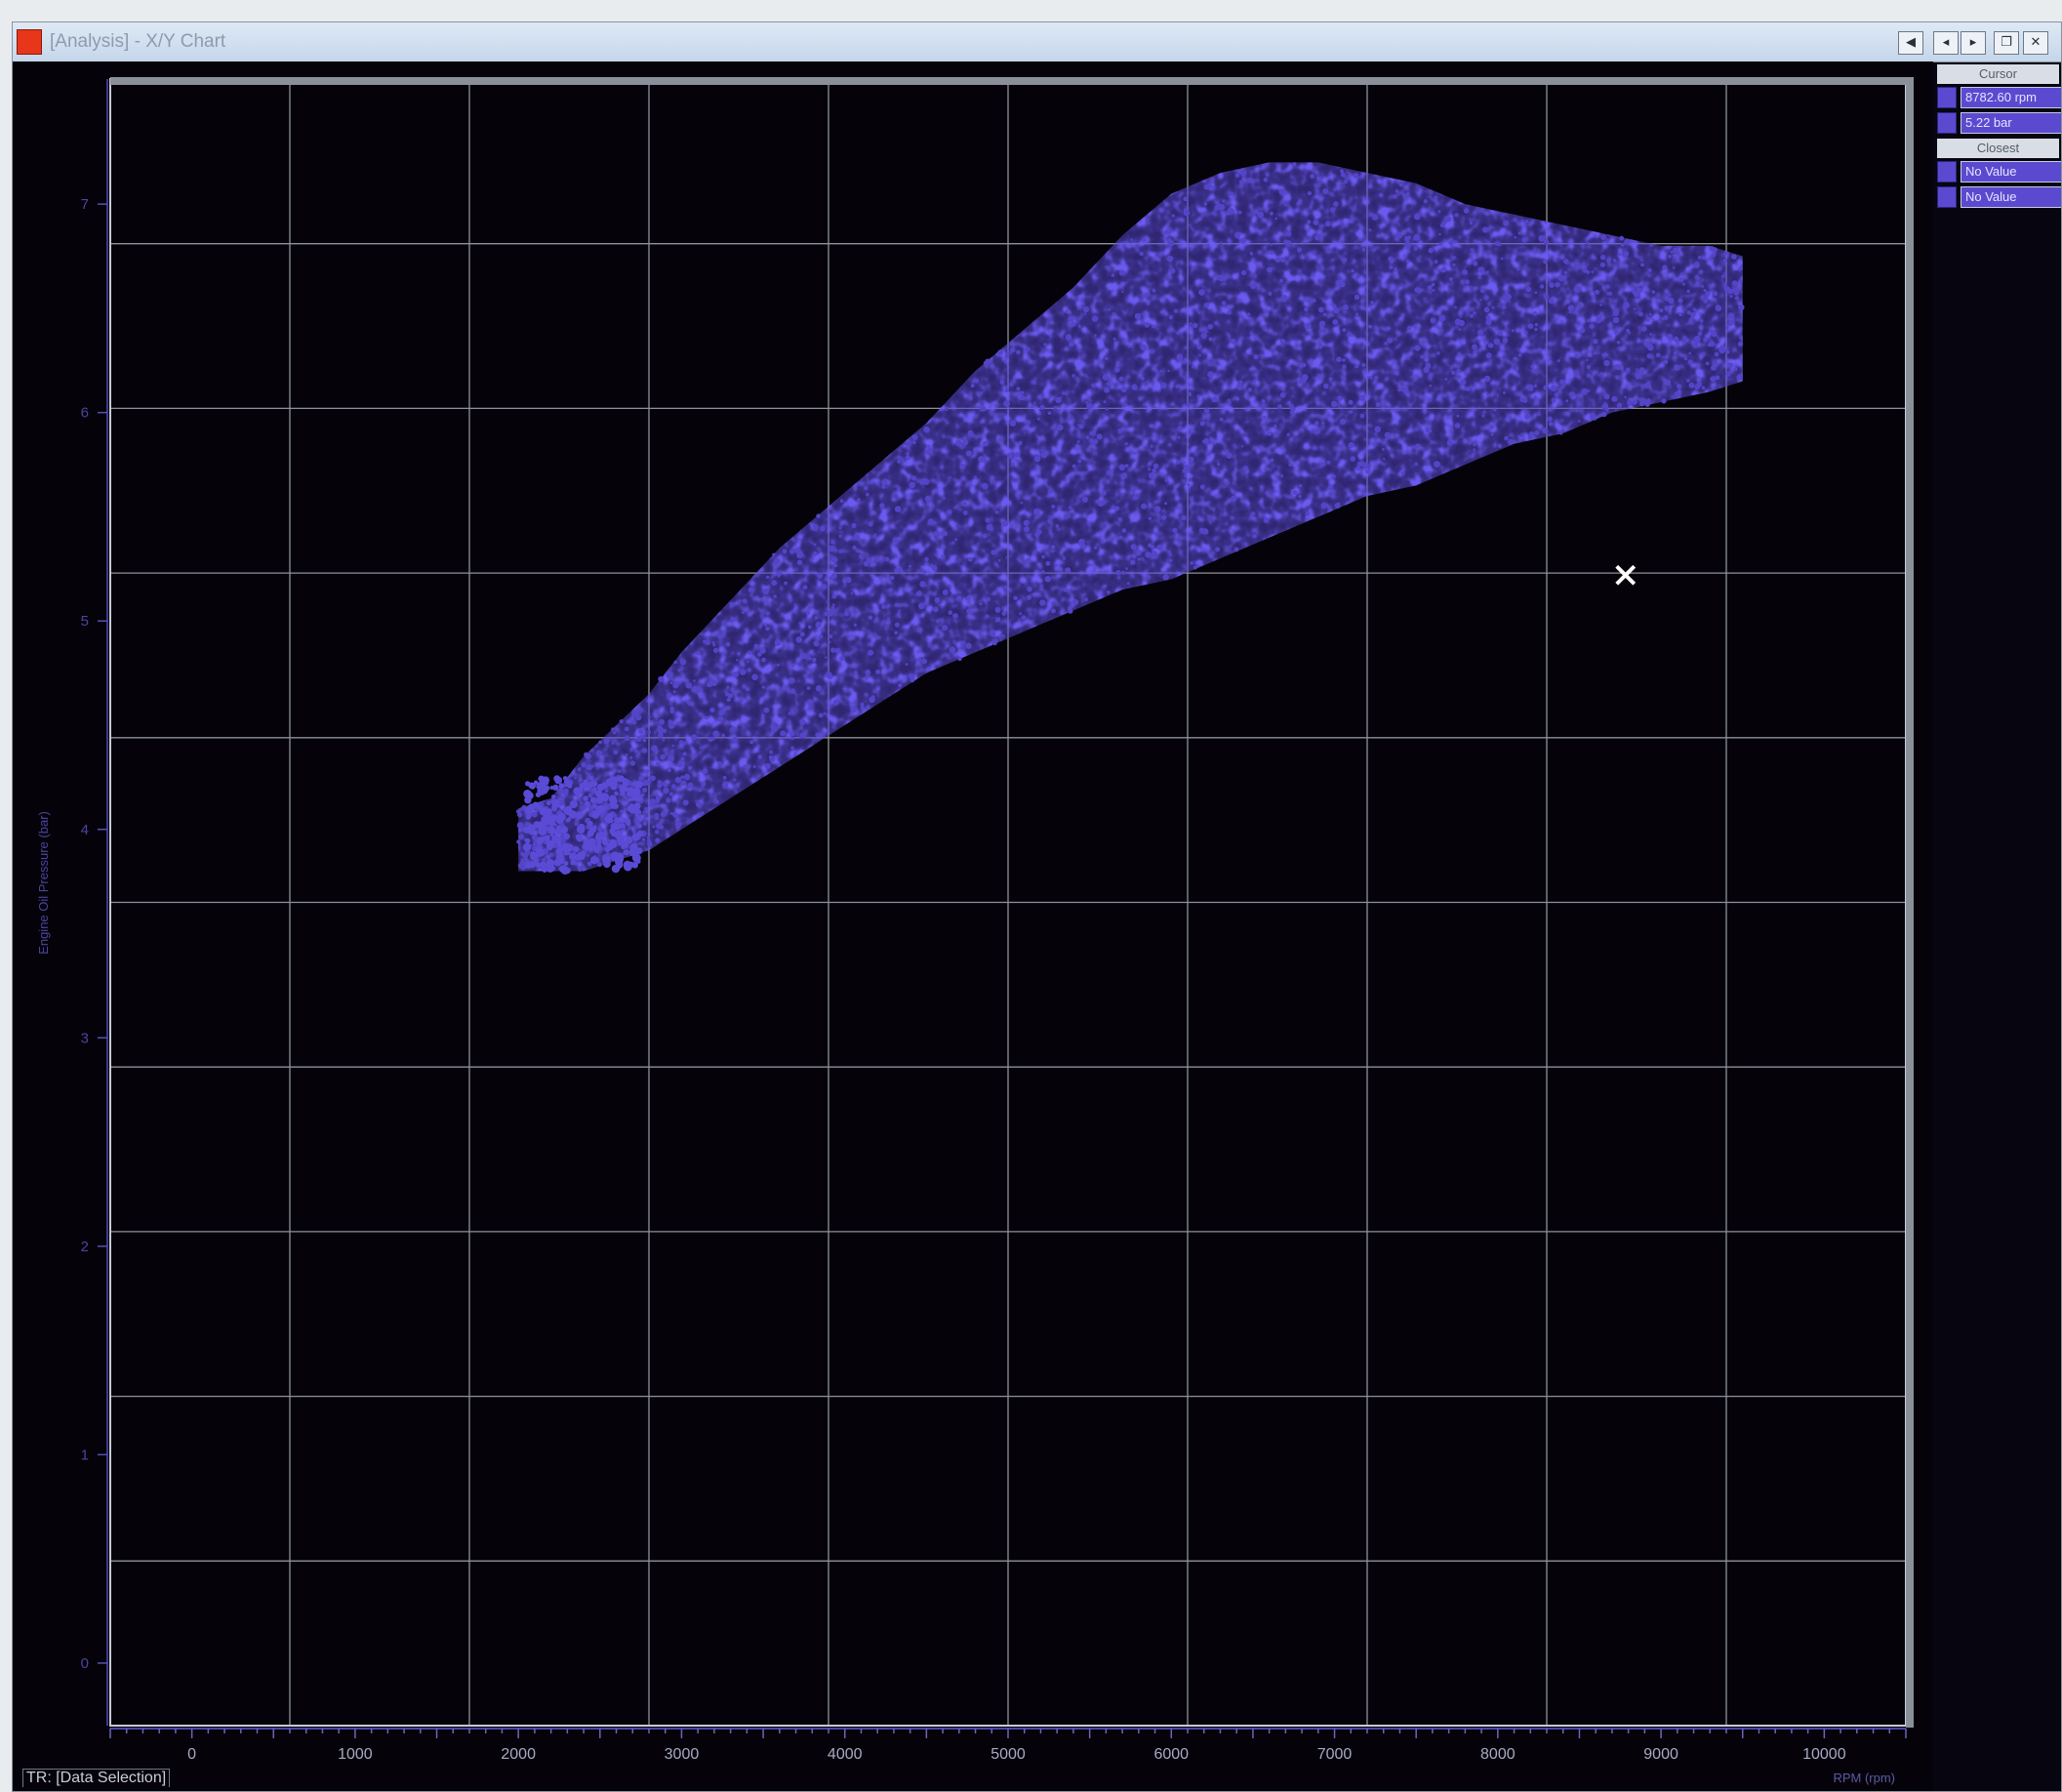  Describe the element at coordinates (1946, 43) in the screenshot. I see `previous-icon: ◂` at that location.